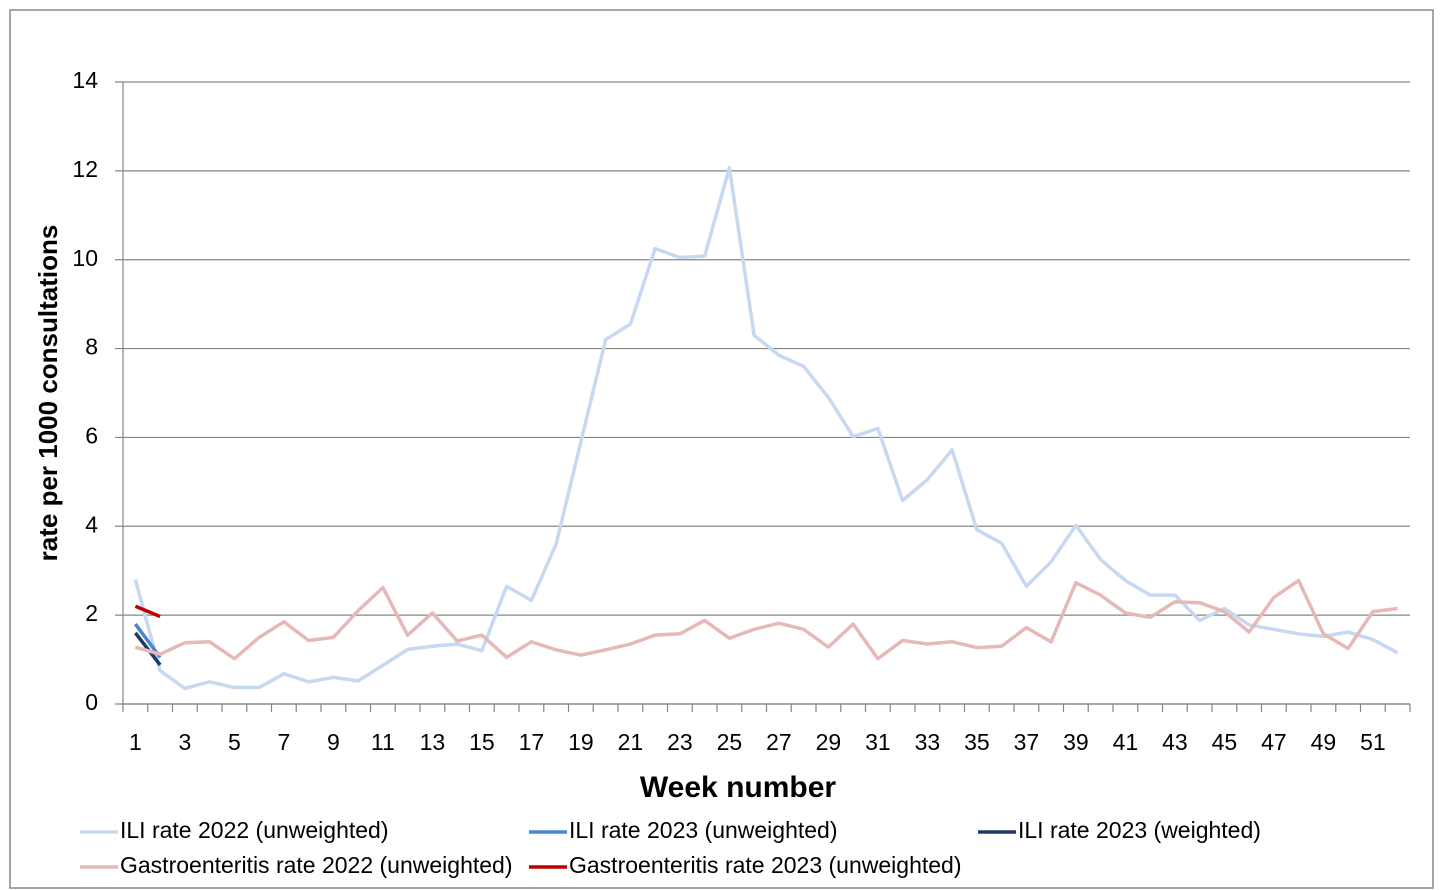  I want to click on x-tick-label: 9, so click(333, 742).